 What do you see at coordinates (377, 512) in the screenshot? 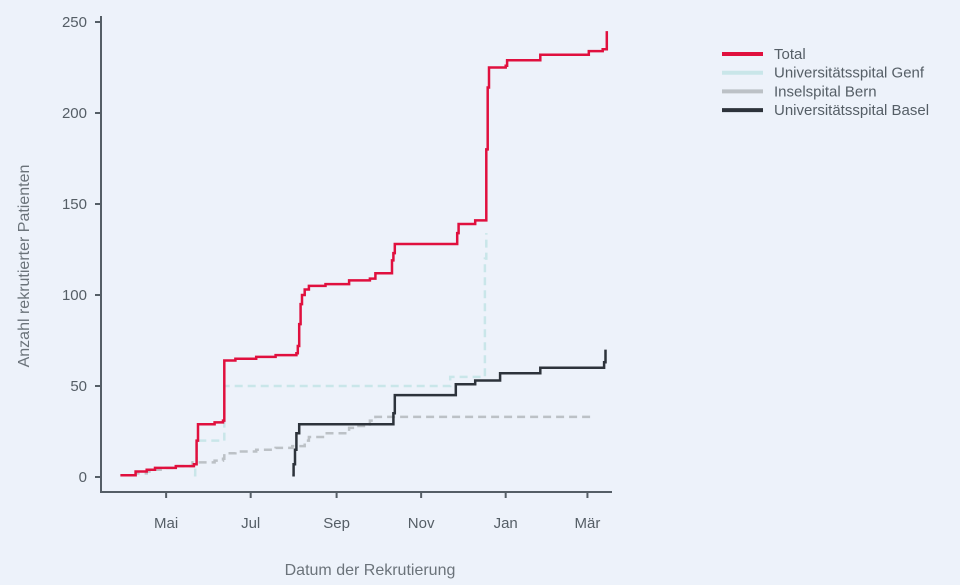
I see `x-axis: Mai Jul Sep Nov Jan Mär` at bounding box center [377, 512].